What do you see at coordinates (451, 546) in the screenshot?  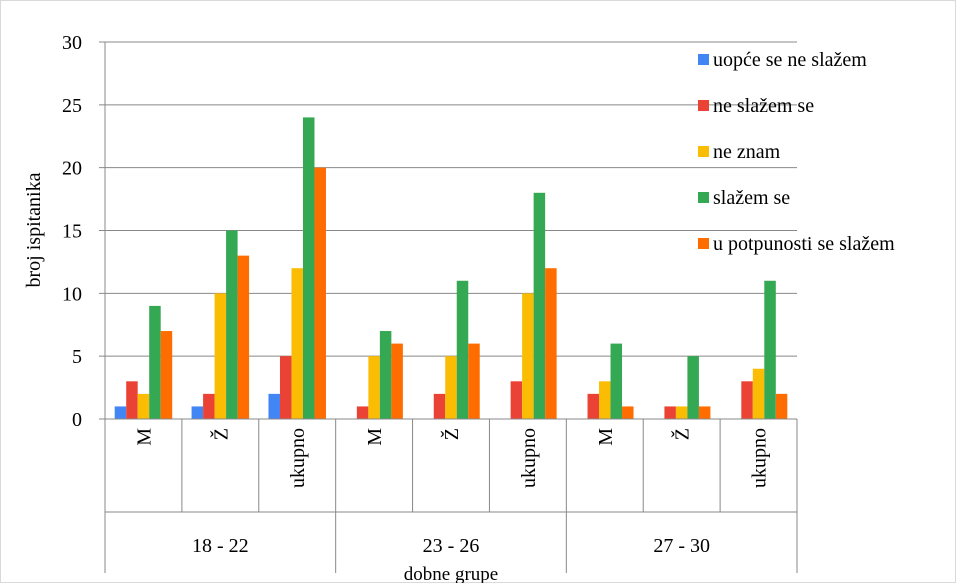 I see `group-label: 23 - 26` at bounding box center [451, 546].